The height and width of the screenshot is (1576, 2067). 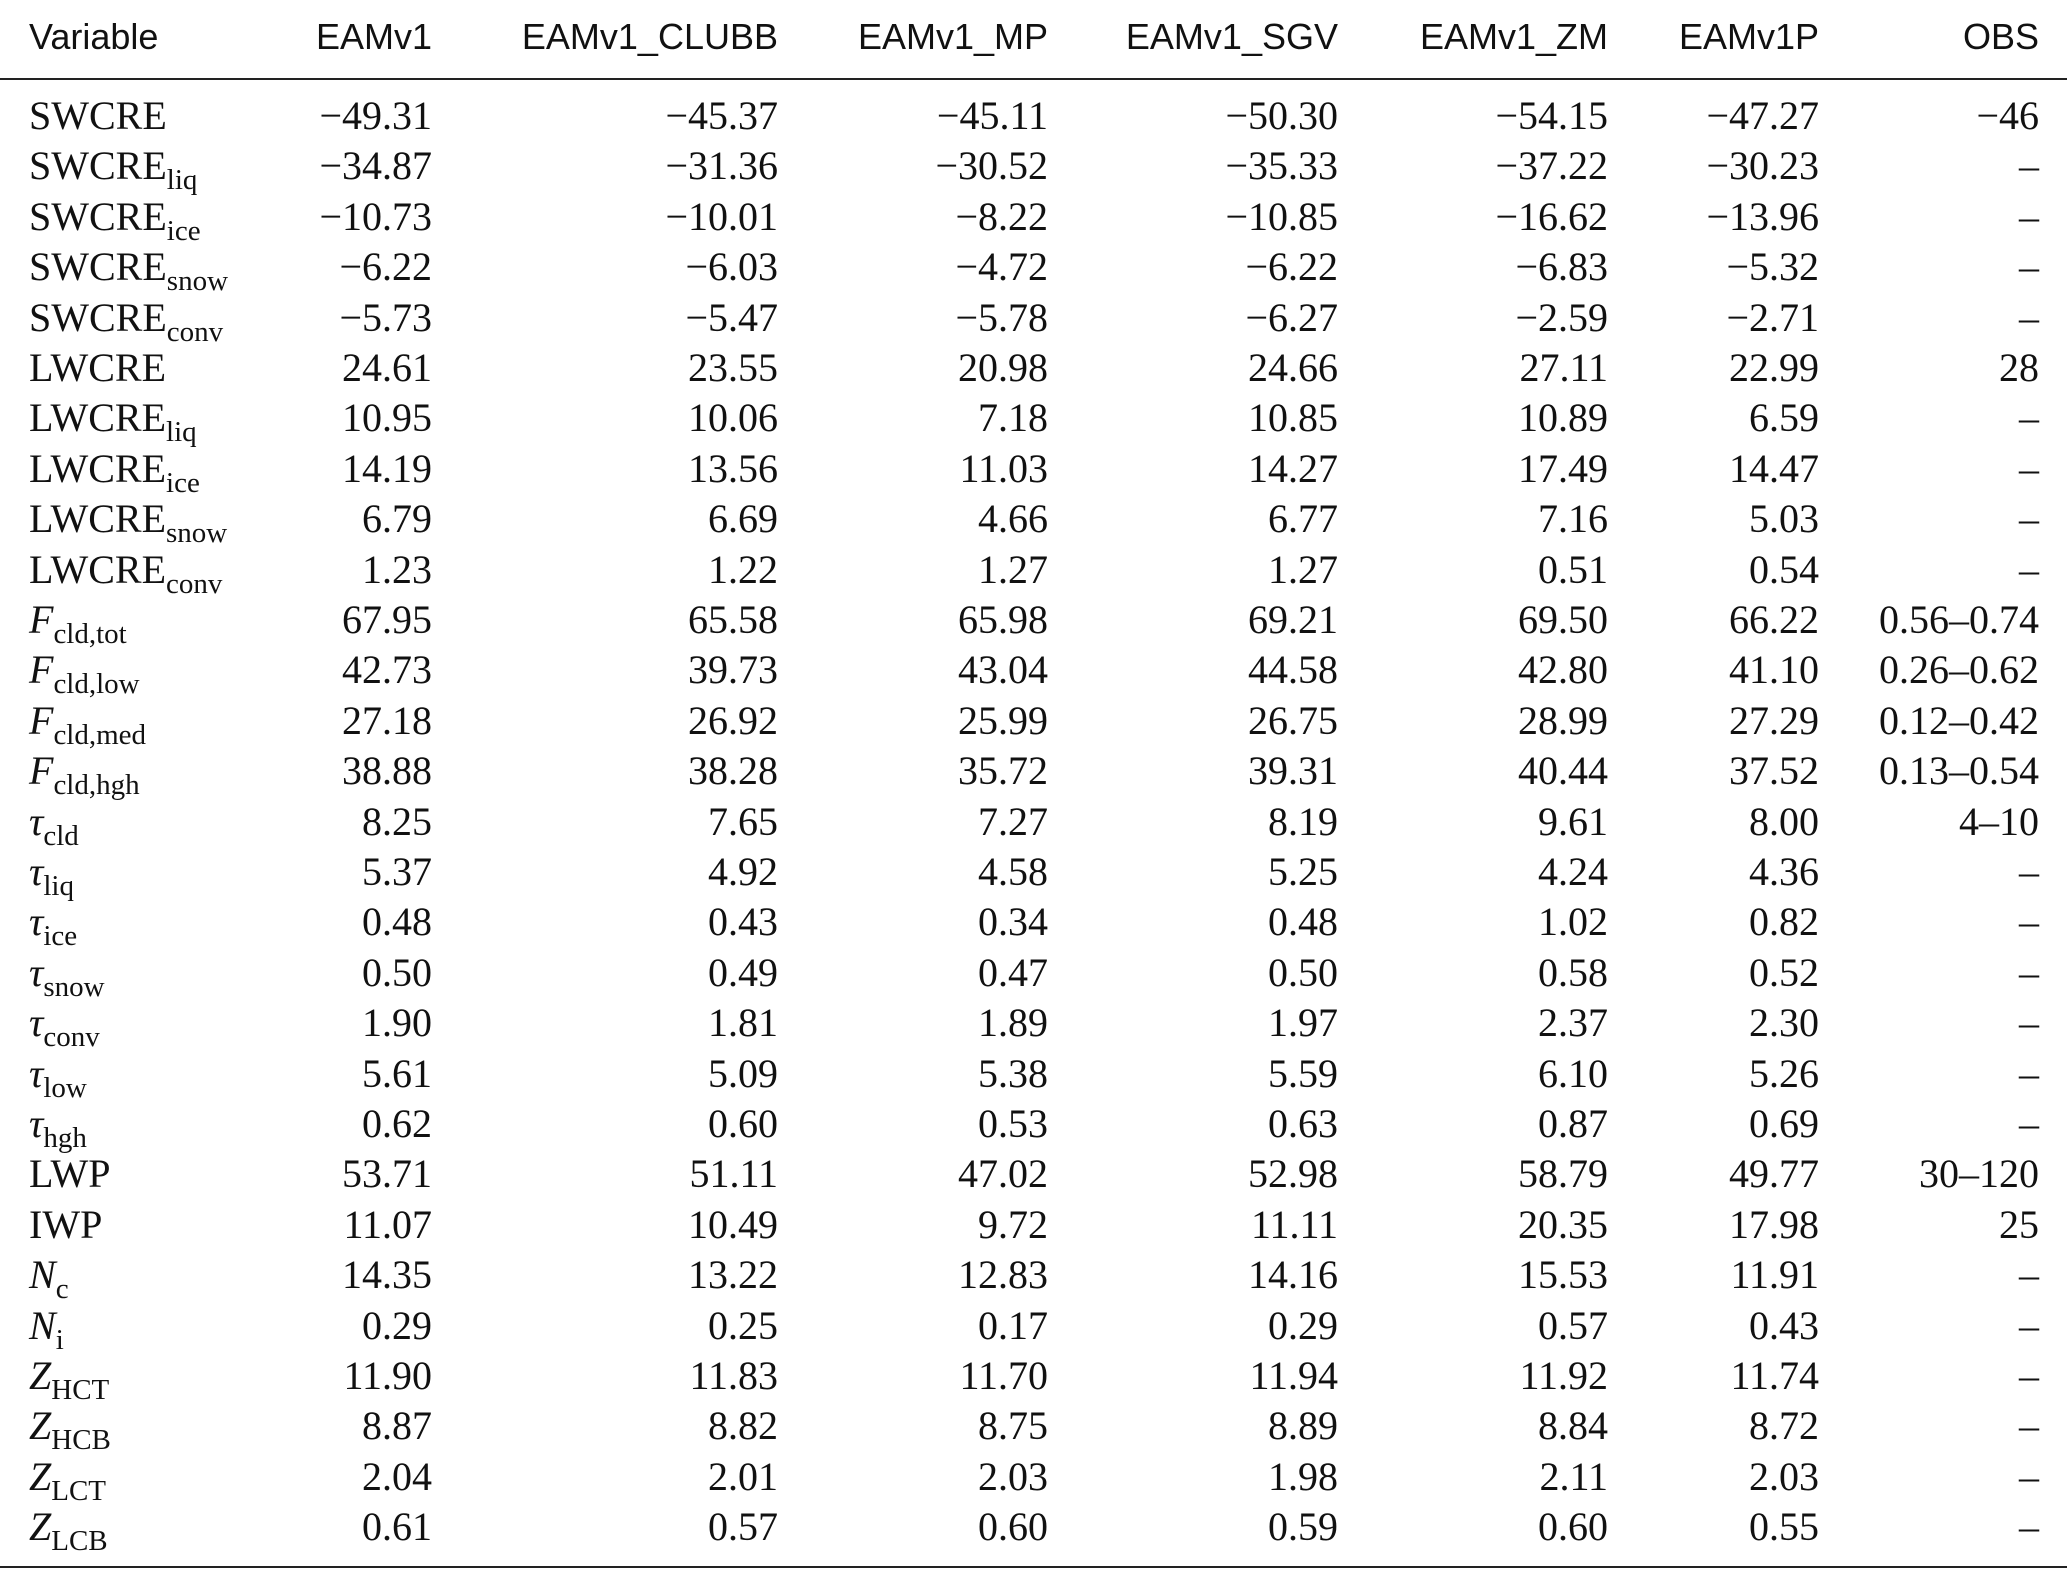 I want to click on value-cell: 0.55, so click(x=1784, y=1527).